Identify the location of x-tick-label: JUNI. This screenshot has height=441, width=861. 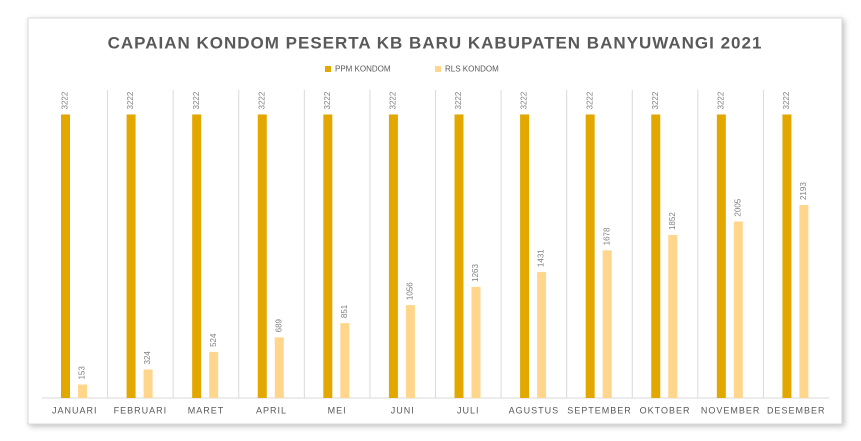
(403, 410).